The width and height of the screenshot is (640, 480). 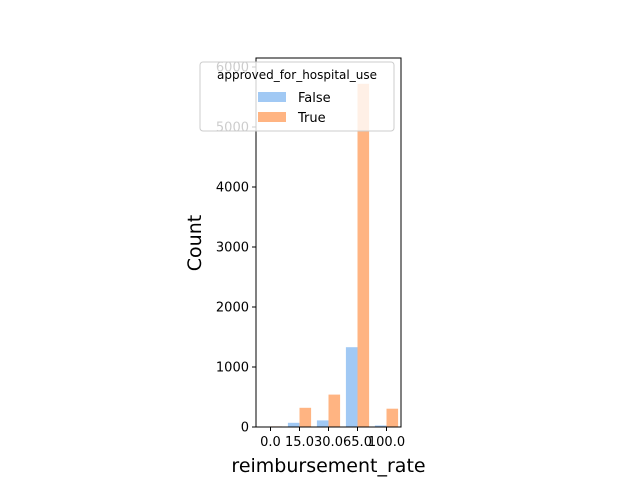 I want to click on legend-label-false: False, so click(x=314, y=98).